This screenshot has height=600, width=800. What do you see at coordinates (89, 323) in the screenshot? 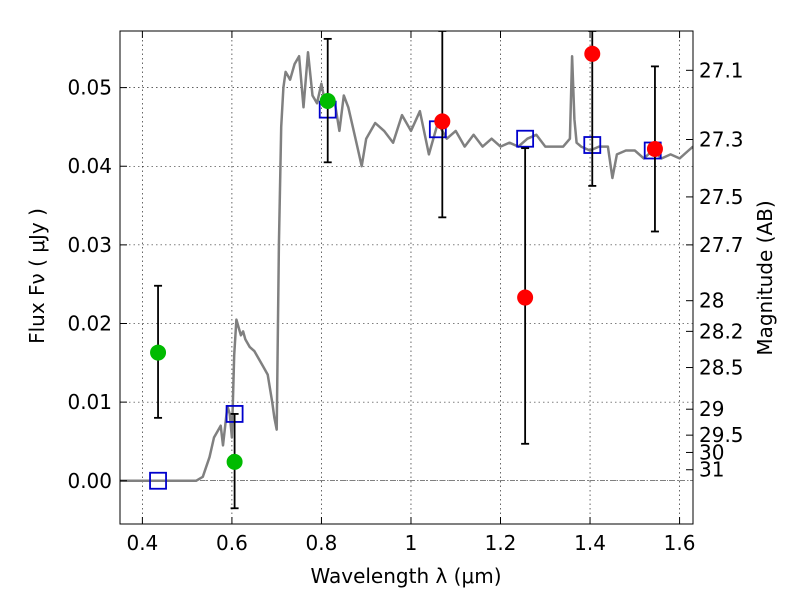
I see `y-tick-label: 0.02` at bounding box center [89, 323].